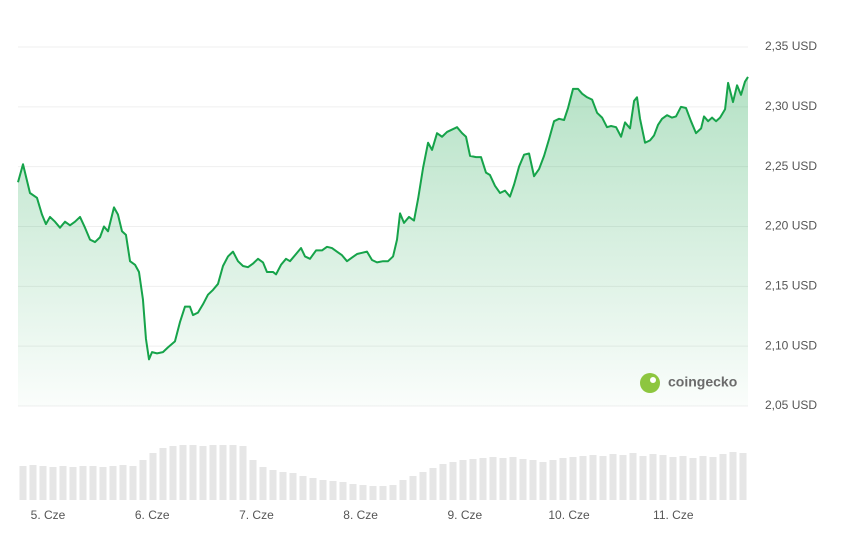 This screenshot has height=548, width=859. What do you see at coordinates (791, 405) in the screenshot?
I see `y-tick-label: 2,05 USD` at bounding box center [791, 405].